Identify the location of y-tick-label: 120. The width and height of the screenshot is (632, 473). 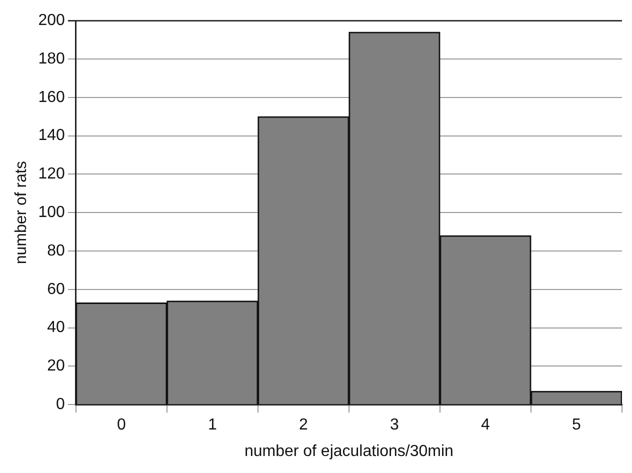
(51, 174).